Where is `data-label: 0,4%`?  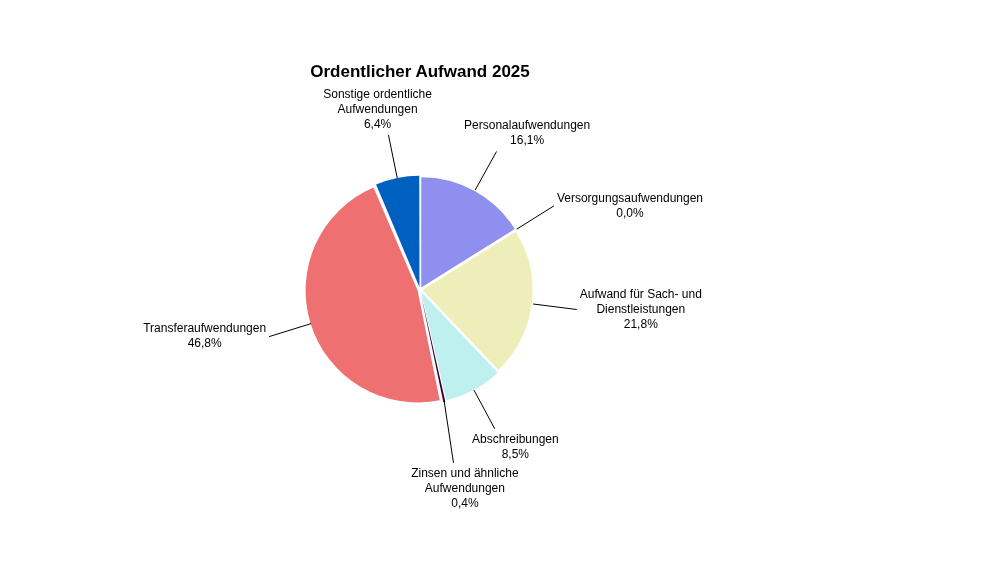
data-label: 0,4% is located at coordinates (465, 502).